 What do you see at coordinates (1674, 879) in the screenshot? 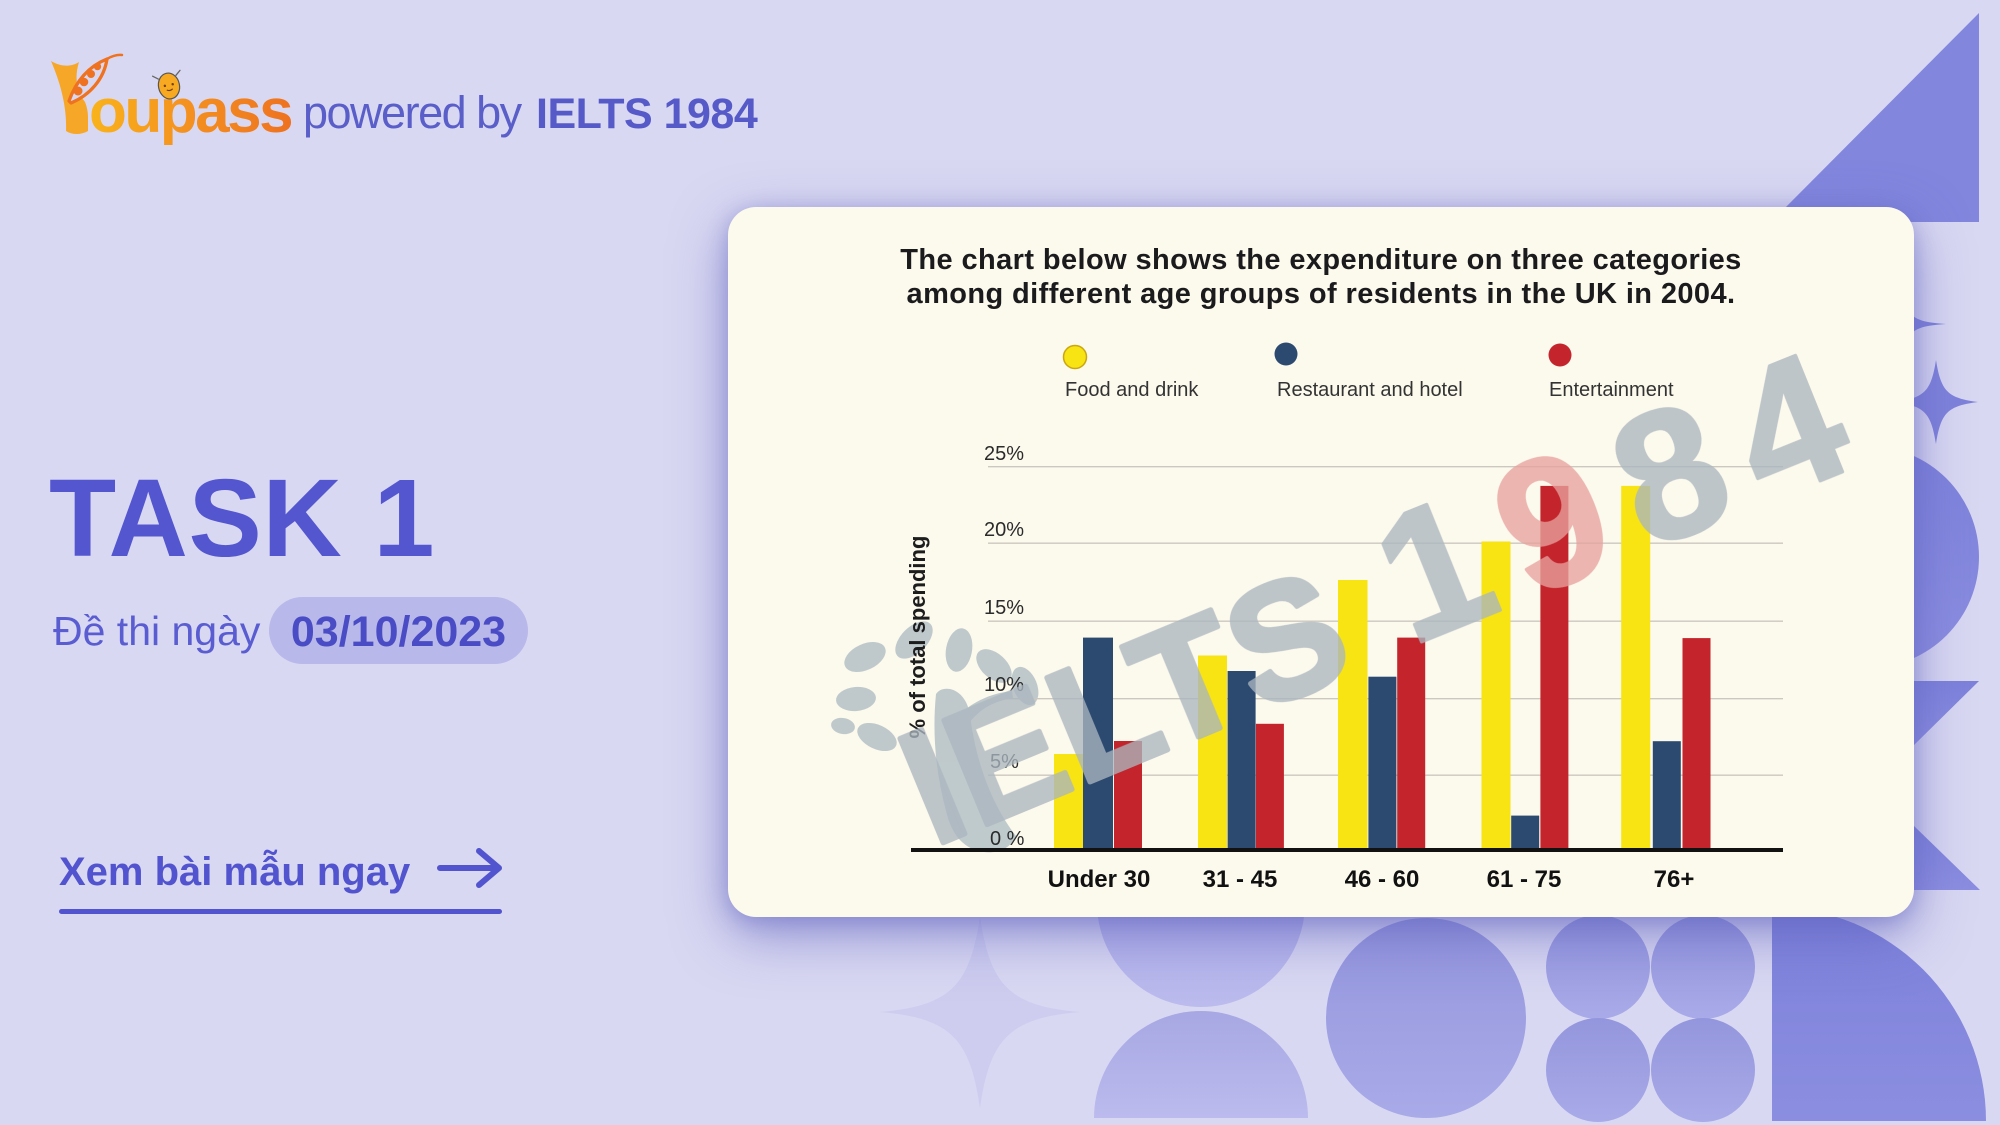
I see `svg-text: 76+` at bounding box center [1674, 879].